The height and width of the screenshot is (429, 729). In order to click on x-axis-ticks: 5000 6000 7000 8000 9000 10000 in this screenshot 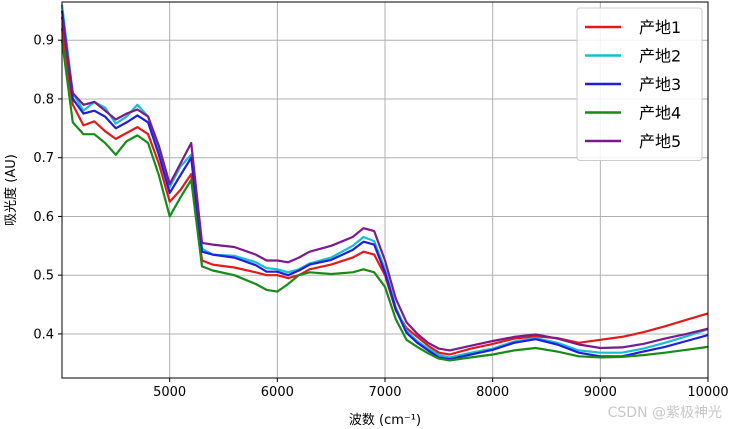, I will do `click(441, 389)`.